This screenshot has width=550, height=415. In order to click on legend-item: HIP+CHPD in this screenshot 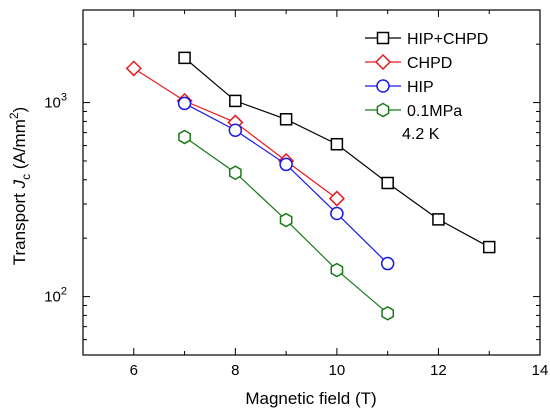, I will do `click(426, 39)`.